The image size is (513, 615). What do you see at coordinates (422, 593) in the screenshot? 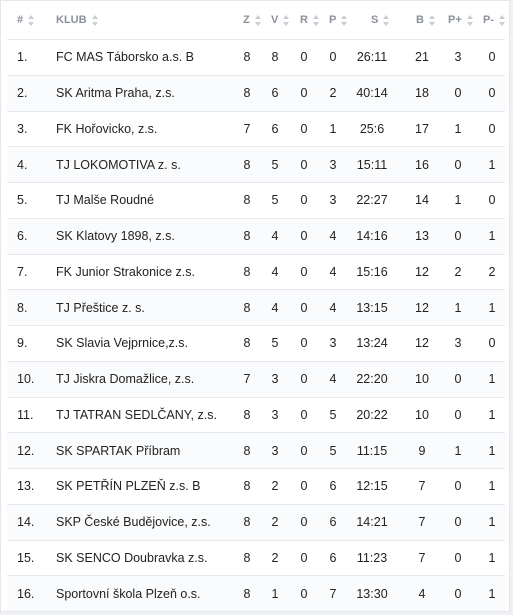
I see `points-cell: 4` at bounding box center [422, 593].